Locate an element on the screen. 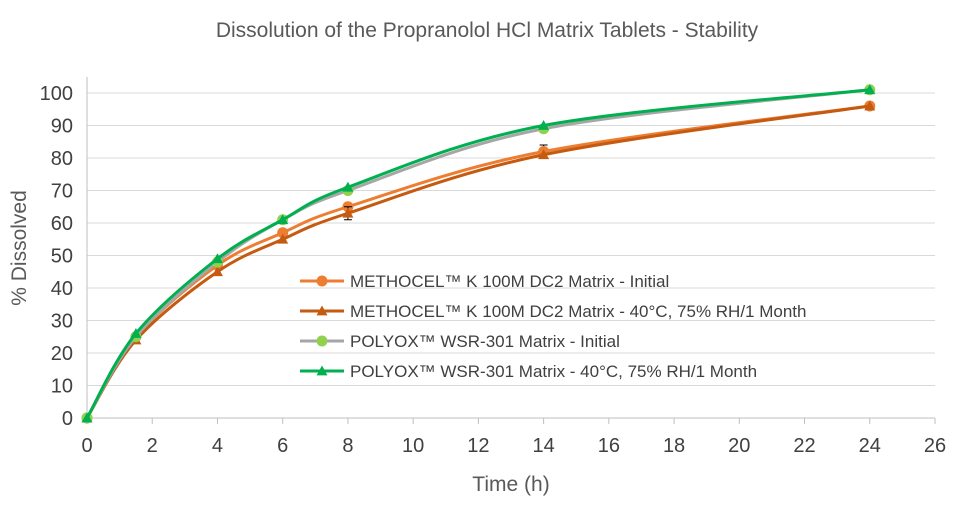 Image resolution: width=975 pixels, height=521 pixels. x-tick-label: 2 is located at coordinates (152, 446).